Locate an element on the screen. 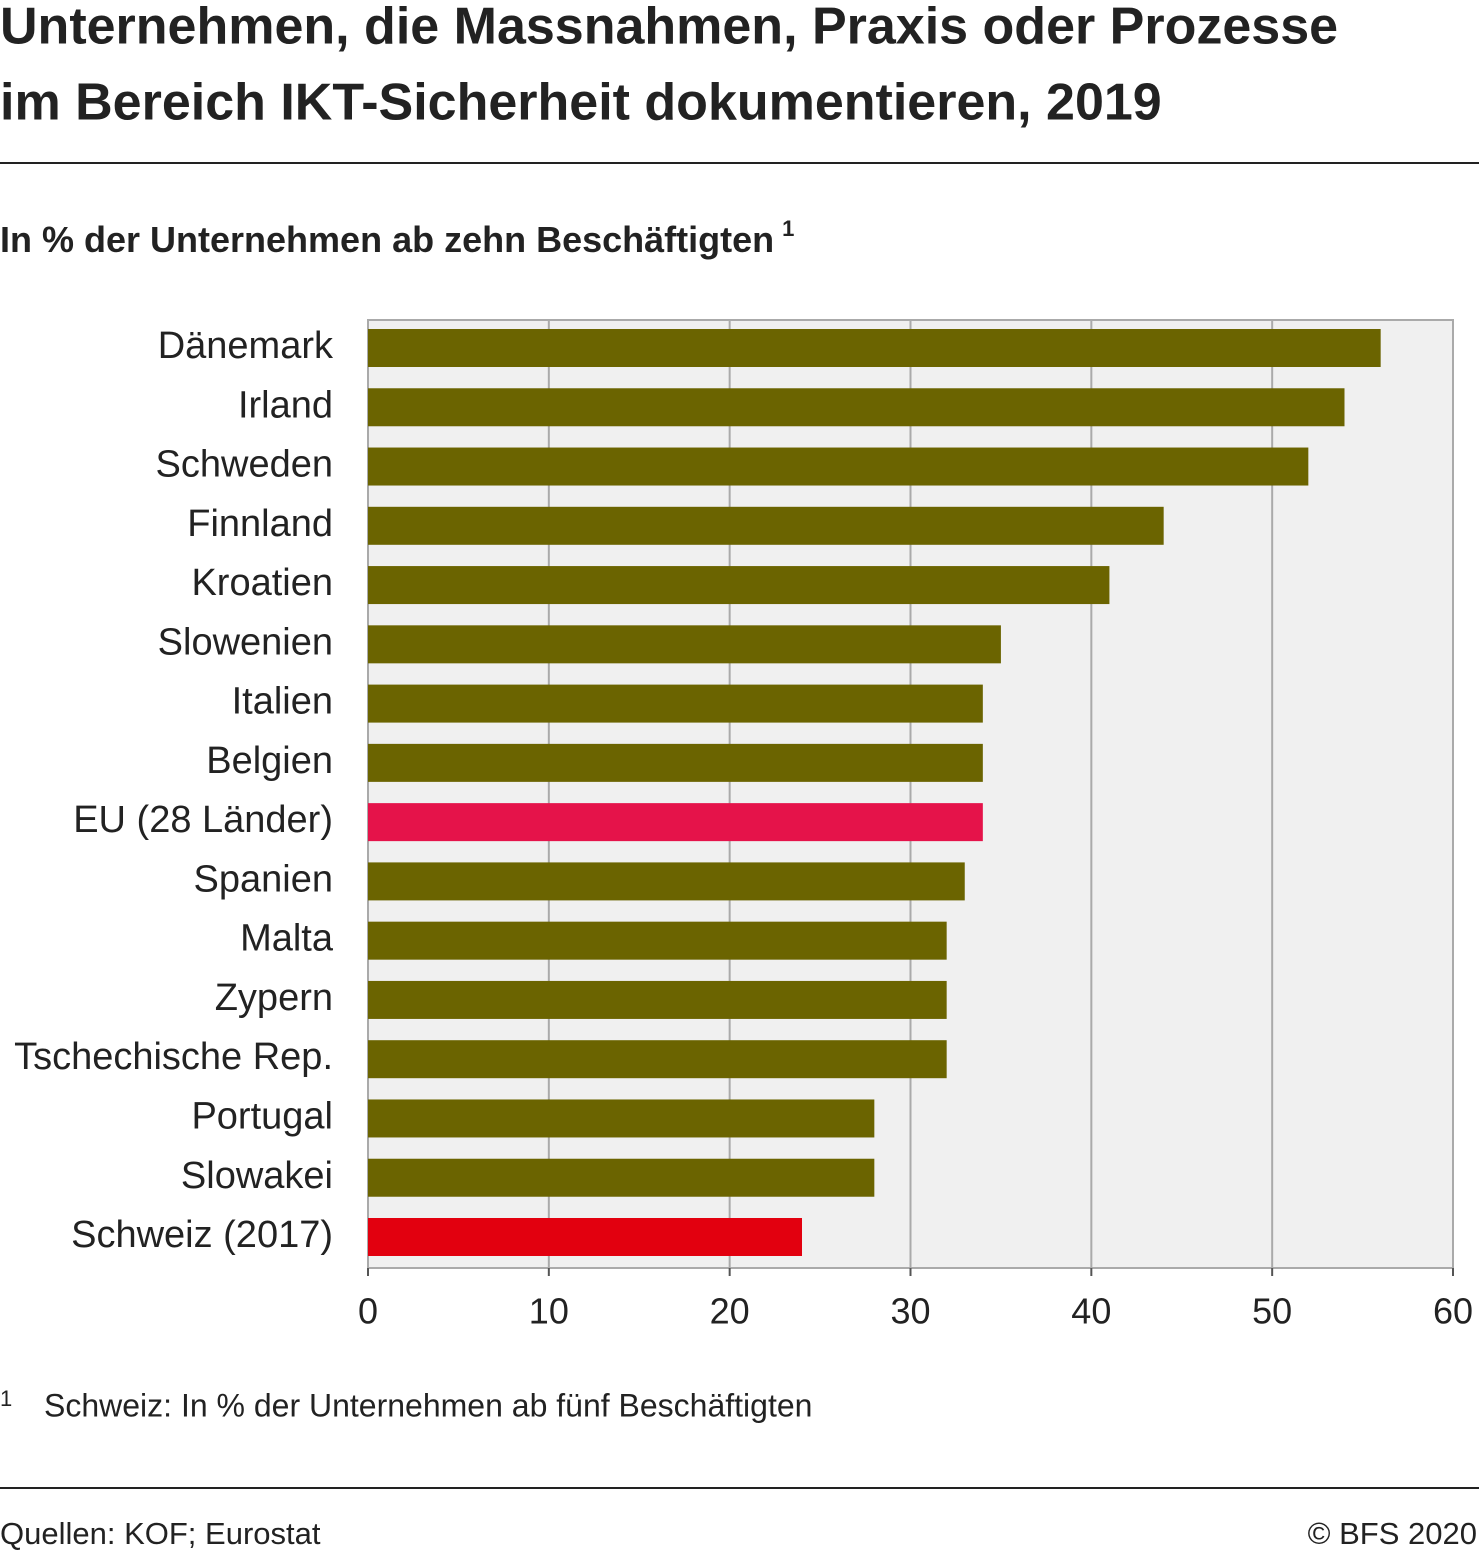 This screenshot has height=1558, width=1479. y-tick-label: Slowenien is located at coordinates (245, 642).